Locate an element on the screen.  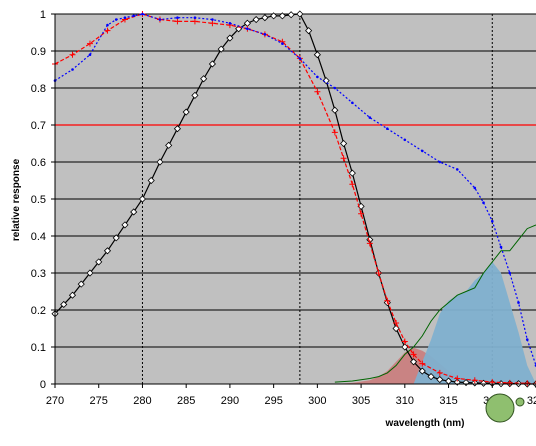
y-tick-label: 0.1 is located at coordinates (38, 348).